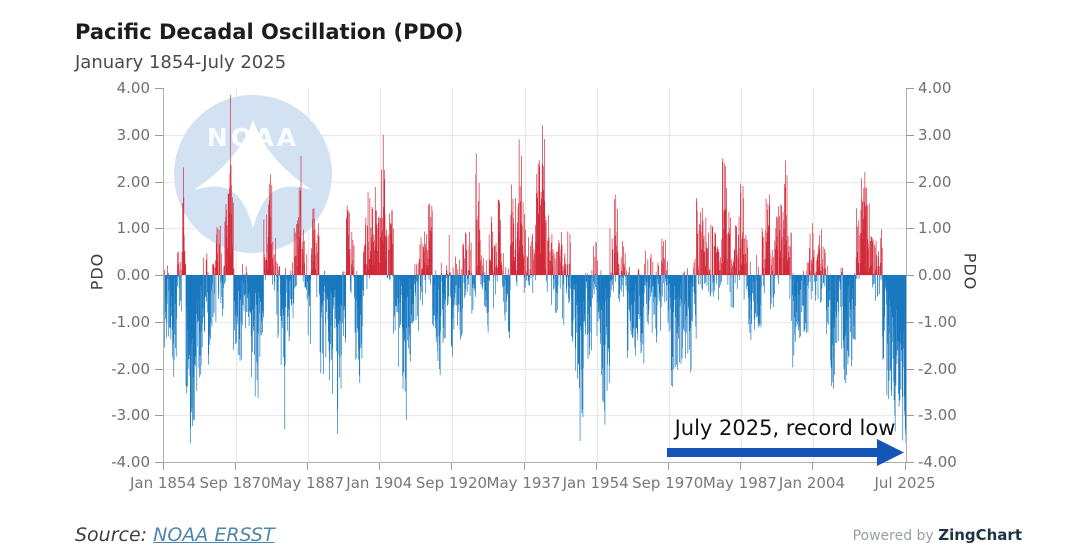 This screenshot has height=557, width=1079. What do you see at coordinates (935, 88) in the screenshot?
I see `y-tick-label-right: 4.00` at bounding box center [935, 88].